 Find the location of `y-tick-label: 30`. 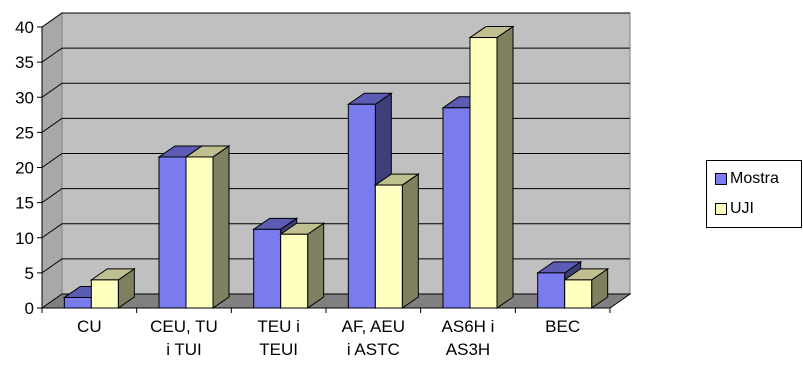

y-tick-label: 30 is located at coordinates (24, 97).